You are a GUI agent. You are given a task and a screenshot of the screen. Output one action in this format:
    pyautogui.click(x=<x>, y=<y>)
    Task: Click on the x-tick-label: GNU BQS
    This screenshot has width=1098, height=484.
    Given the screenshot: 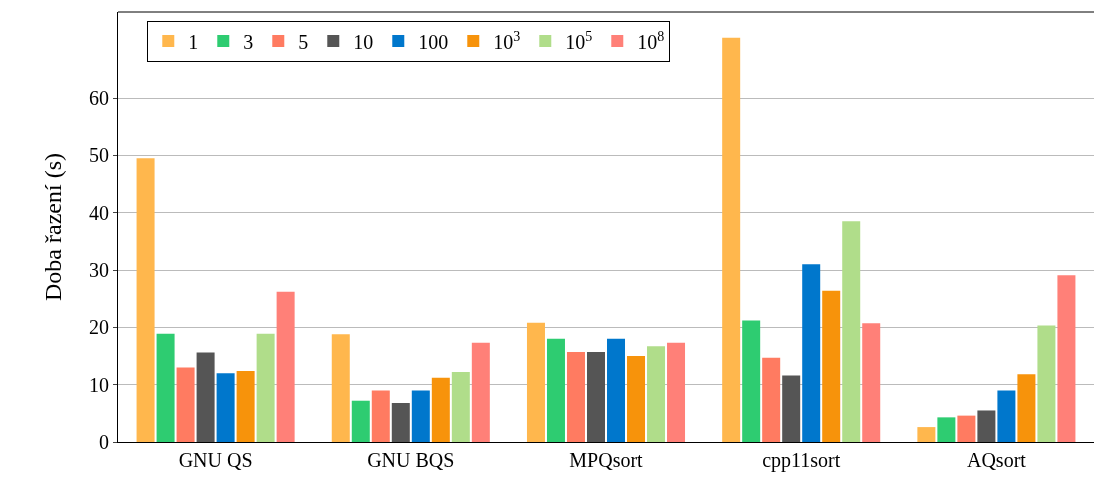 What is the action you would take?
    pyautogui.click(x=411, y=460)
    